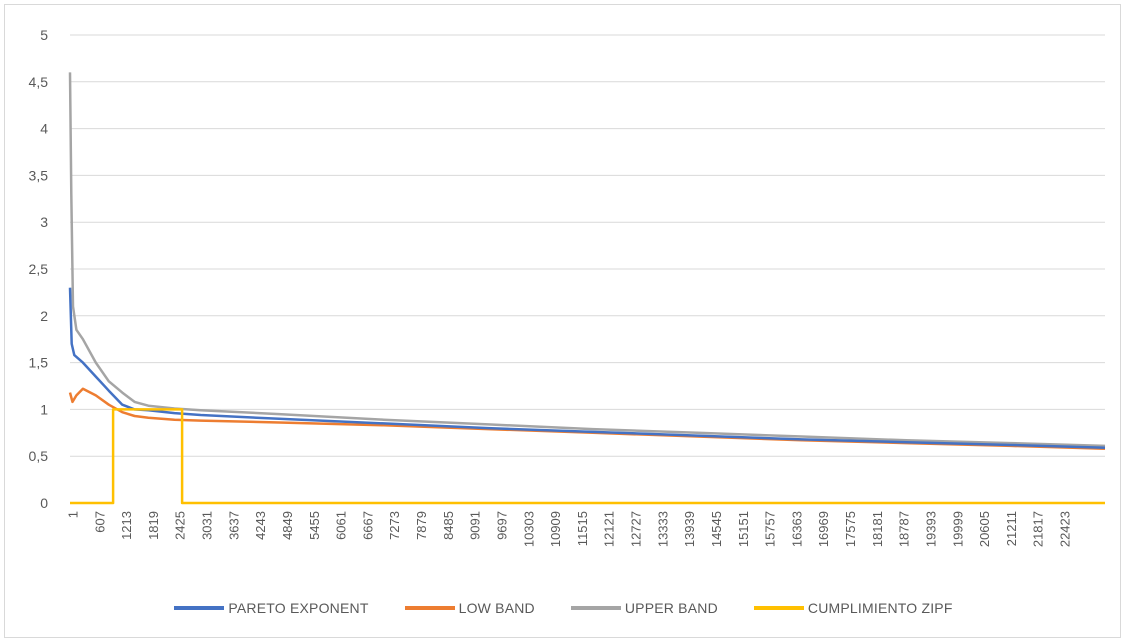  Describe the element at coordinates (904, 529) in the screenshot. I see `x-tick-label: 18787` at that location.